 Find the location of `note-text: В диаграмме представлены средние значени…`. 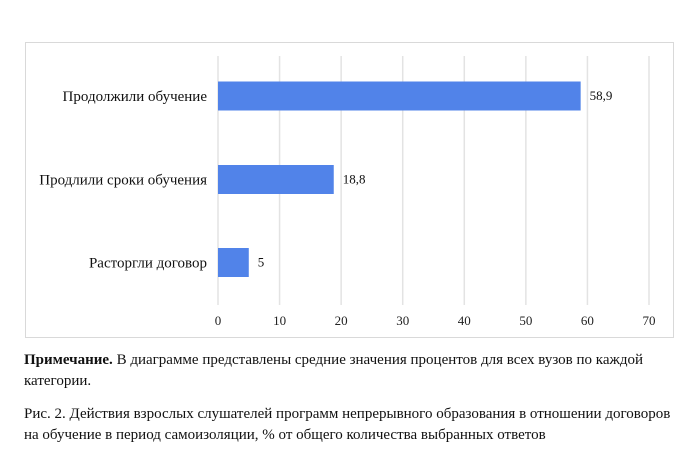

note-text: В диаграмме представлены средние значени… is located at coordinates (334, 370).